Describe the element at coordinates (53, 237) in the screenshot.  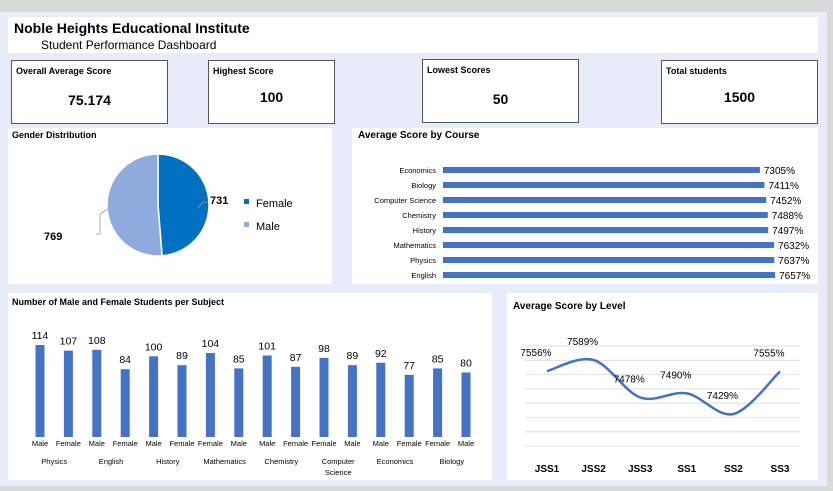
I see `pie-label-male: 769` at that location.